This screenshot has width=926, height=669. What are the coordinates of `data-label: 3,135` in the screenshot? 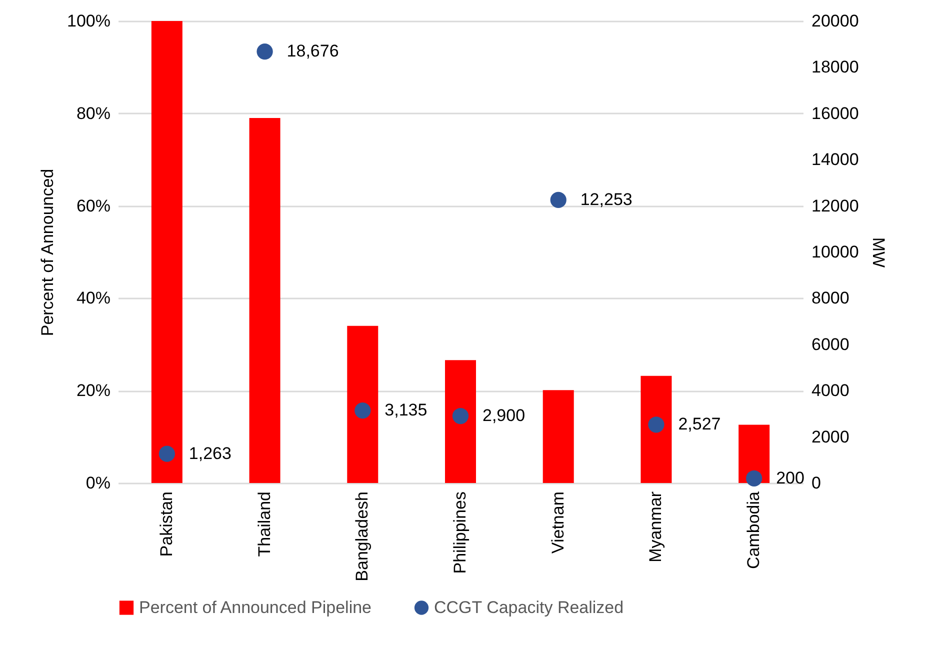 It's located at (406, 410).